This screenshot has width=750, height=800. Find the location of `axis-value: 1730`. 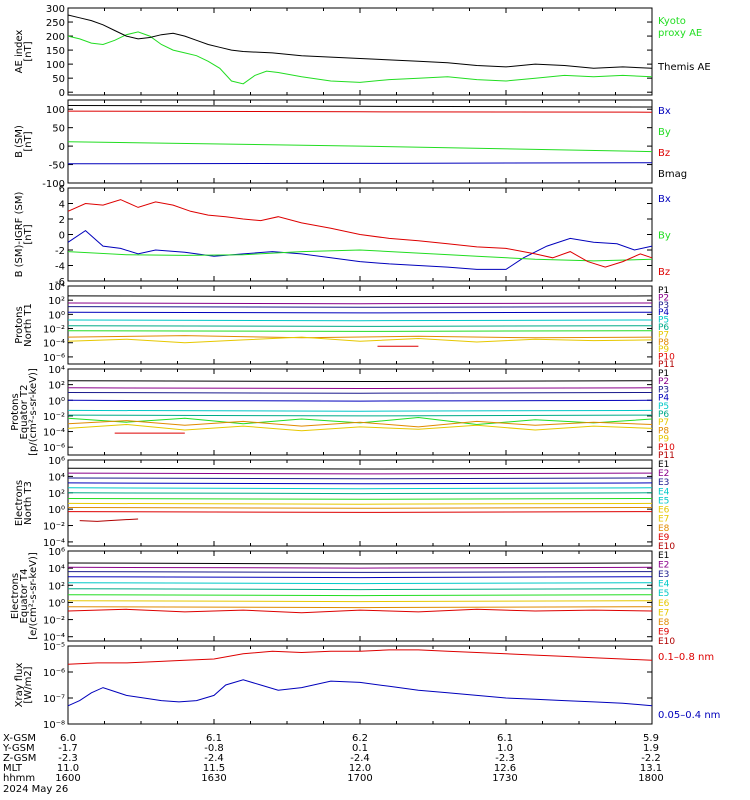

axis-value: 1730 is located at coordinates (504, 778).